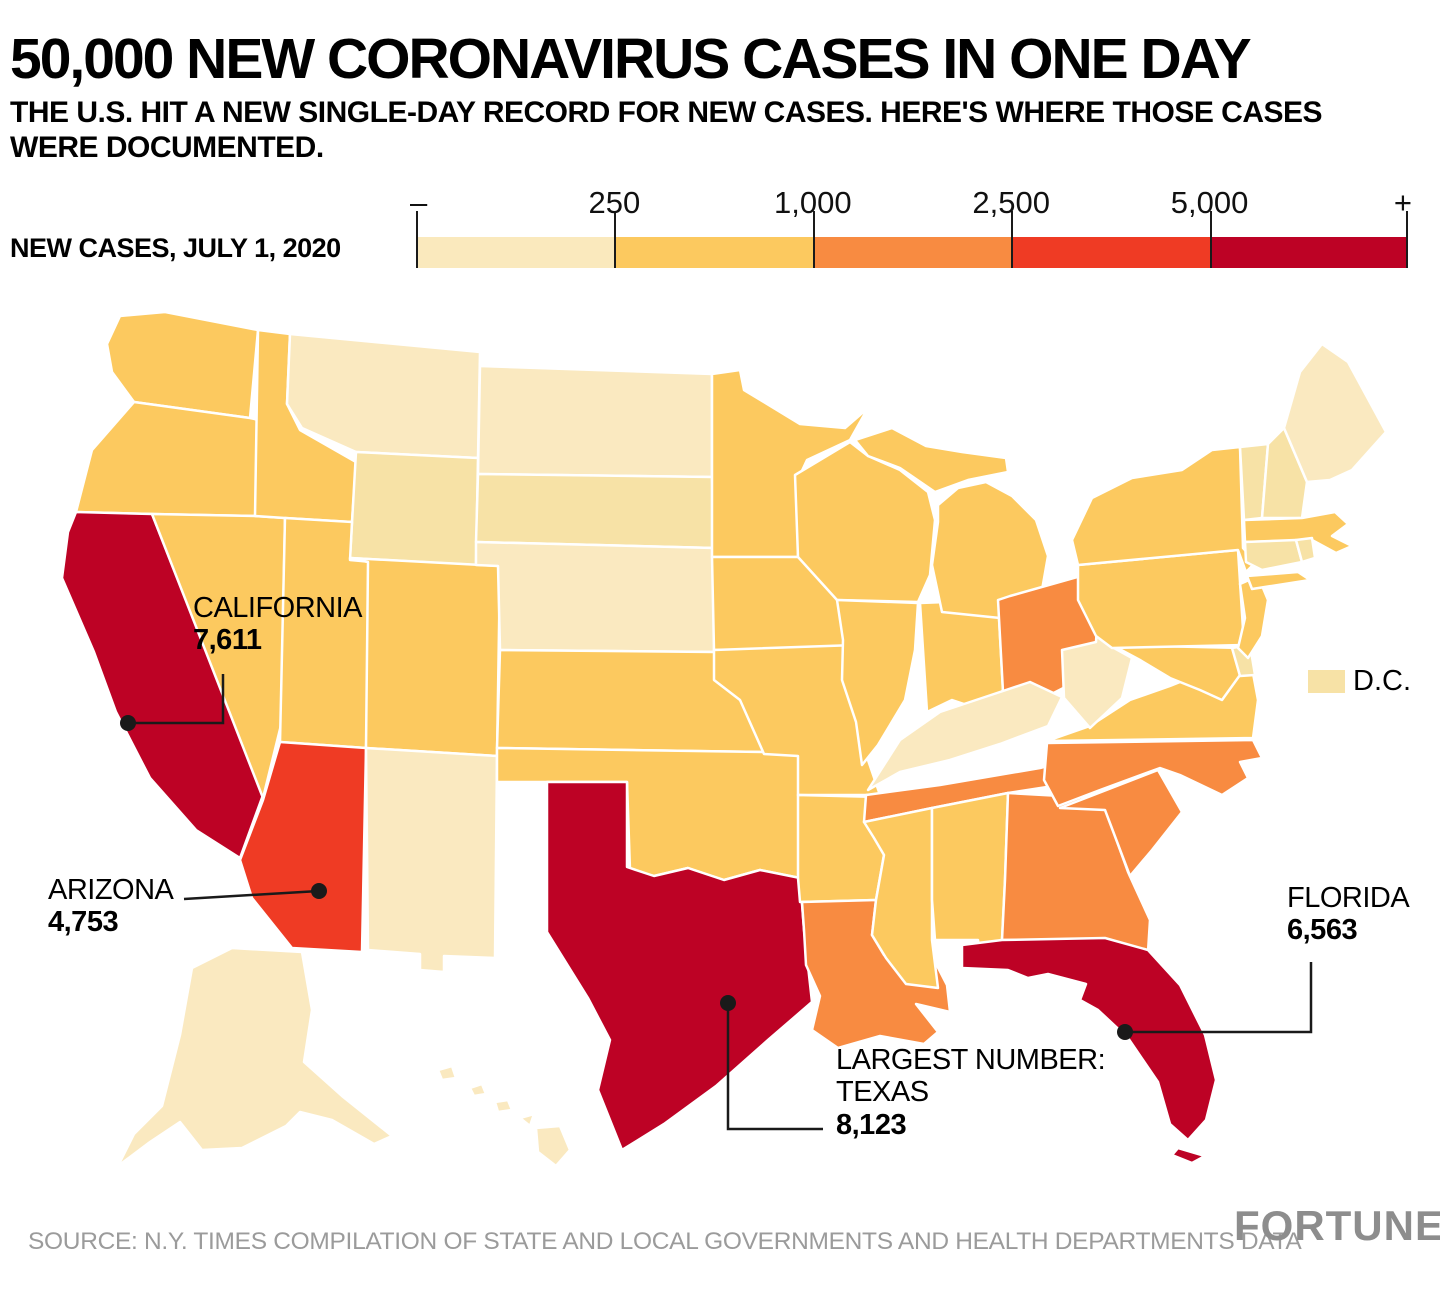 Image resolution: width=1440 pixels, height=1301 pixels. Describe the element at coordinates (1284, 473) in the screenshot. I see `state-nh` at that location.